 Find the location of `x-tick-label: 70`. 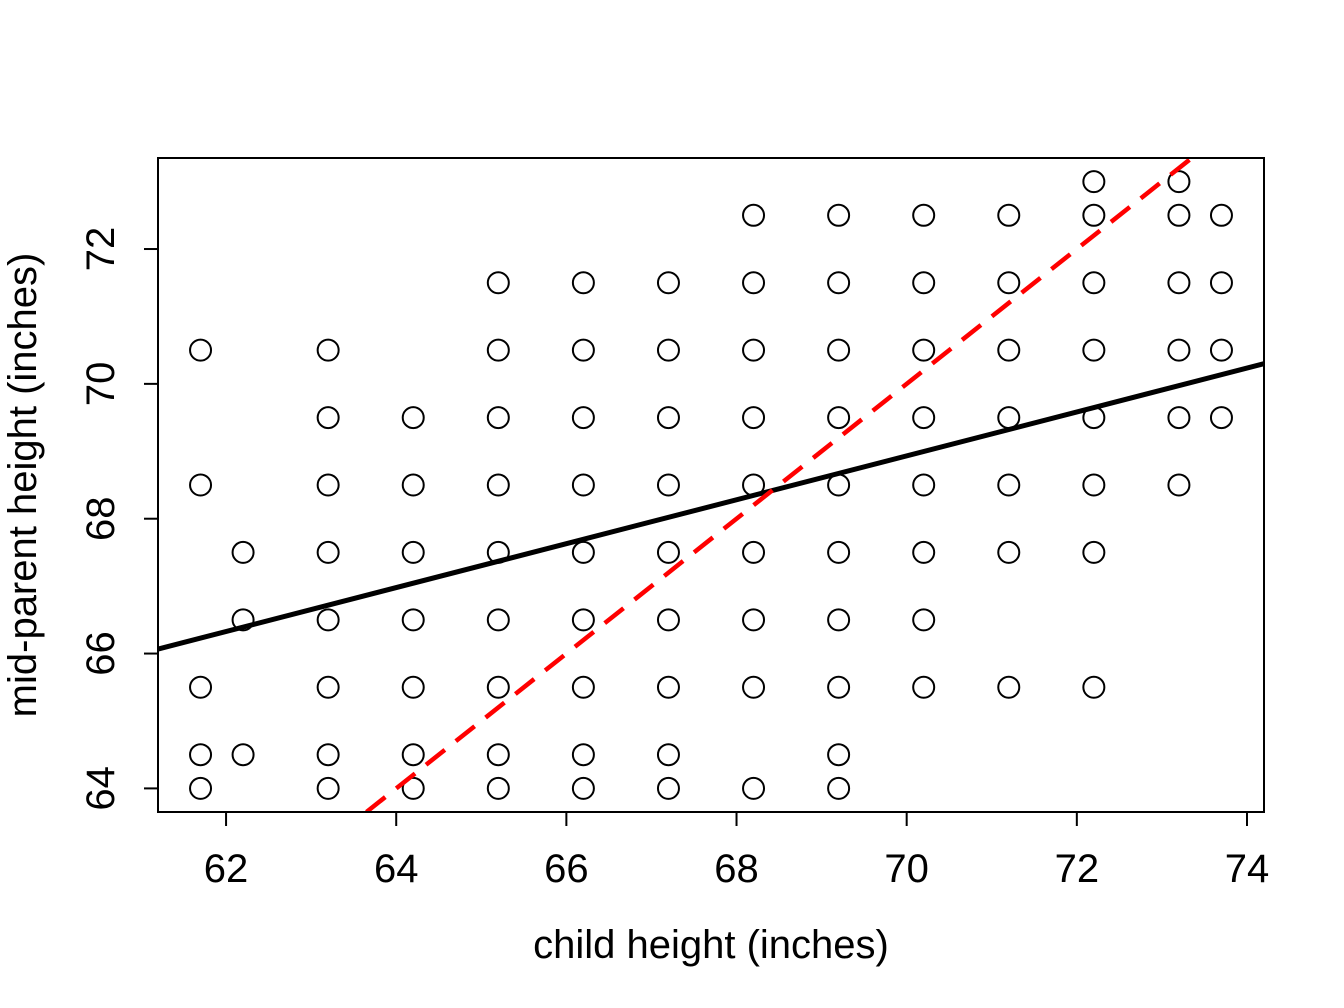

x-tick-label: 70 is located at coordinates (906, 869).